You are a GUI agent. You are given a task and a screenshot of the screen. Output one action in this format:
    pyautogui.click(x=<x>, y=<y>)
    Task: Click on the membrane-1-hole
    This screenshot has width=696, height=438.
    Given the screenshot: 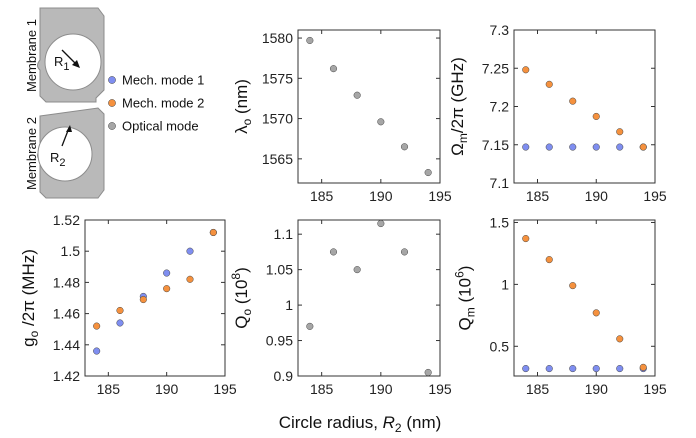 What is the action you would take?
    pyautogui.click(x=73, y=62)
    